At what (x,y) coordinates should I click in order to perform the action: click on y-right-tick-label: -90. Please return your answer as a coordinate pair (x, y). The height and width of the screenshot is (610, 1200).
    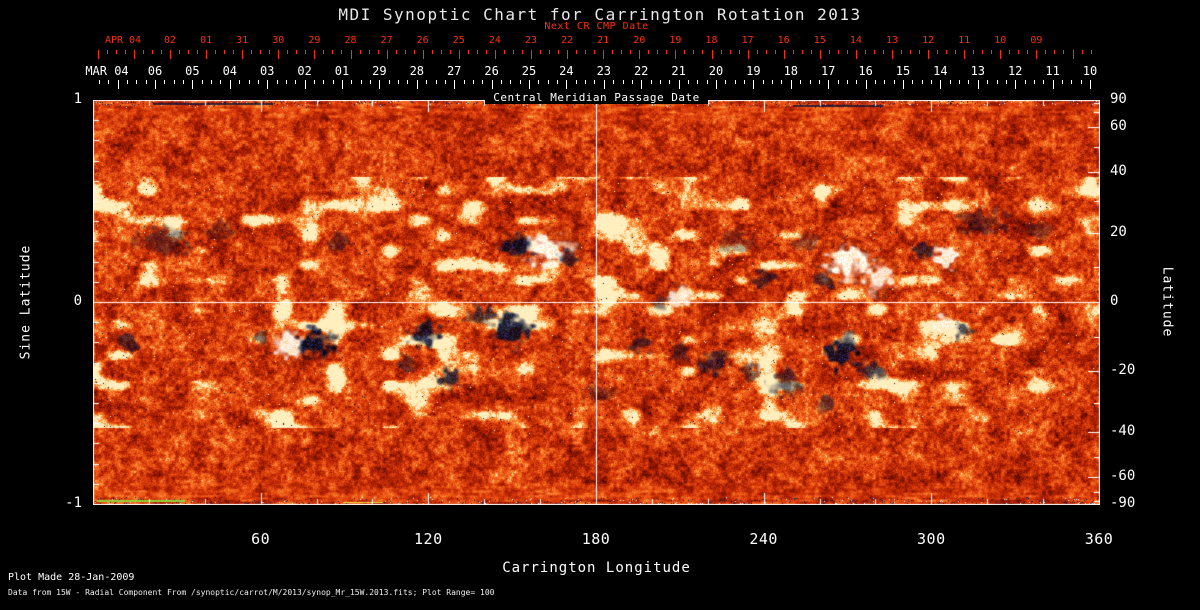
    Looking at the image, I should click on (1123, 503).